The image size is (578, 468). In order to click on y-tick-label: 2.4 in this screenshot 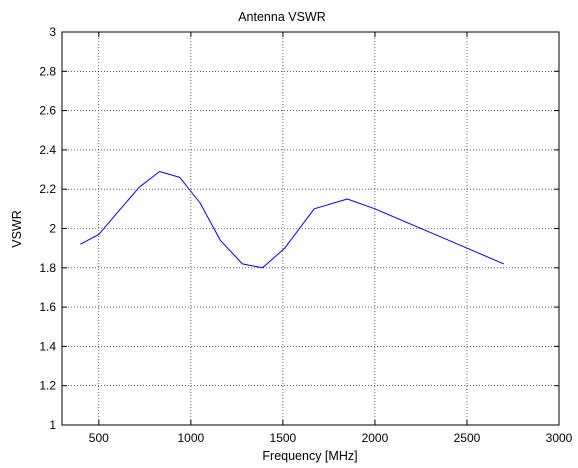, I will do `click(47, 150)`.